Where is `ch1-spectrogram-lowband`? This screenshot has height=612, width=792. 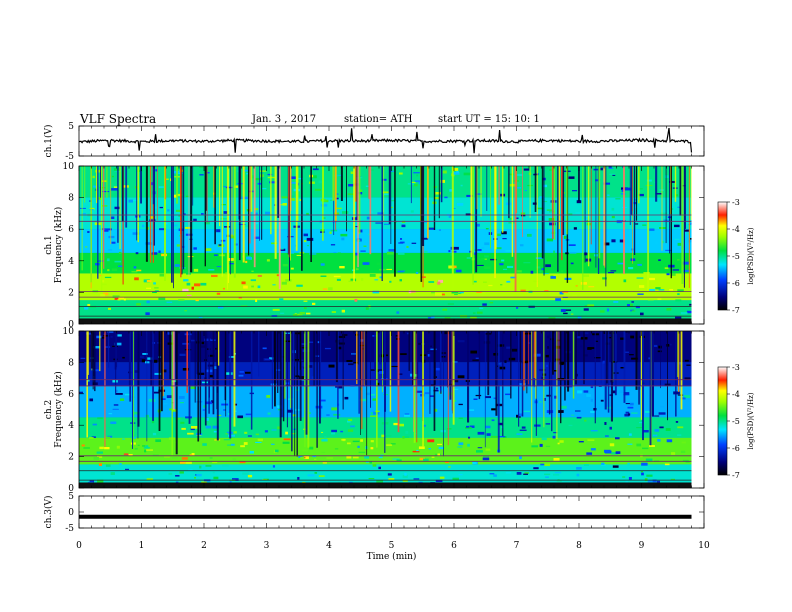 ch1-spectrogram-lowband is located at coordinates (385, 321).